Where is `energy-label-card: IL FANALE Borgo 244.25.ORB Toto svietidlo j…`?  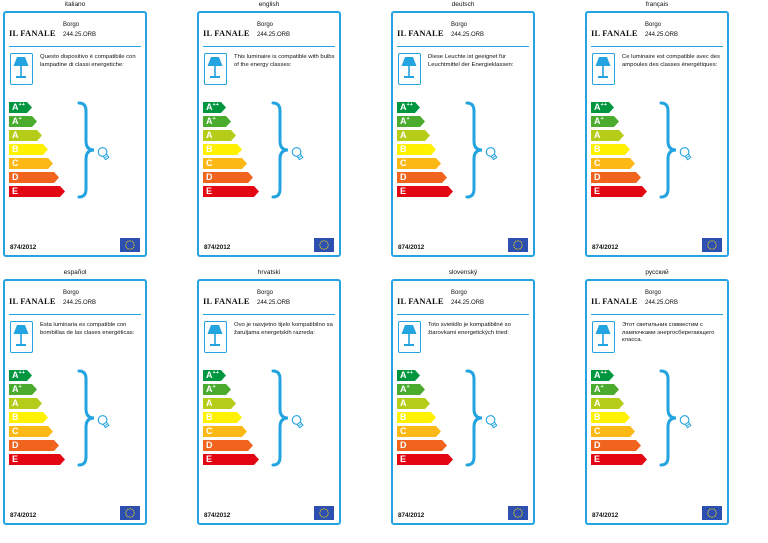
energy-label-card: IL FANALE Borgo 244.25.ORB Toto svietidlo j… is located at coordinates (463, 402).